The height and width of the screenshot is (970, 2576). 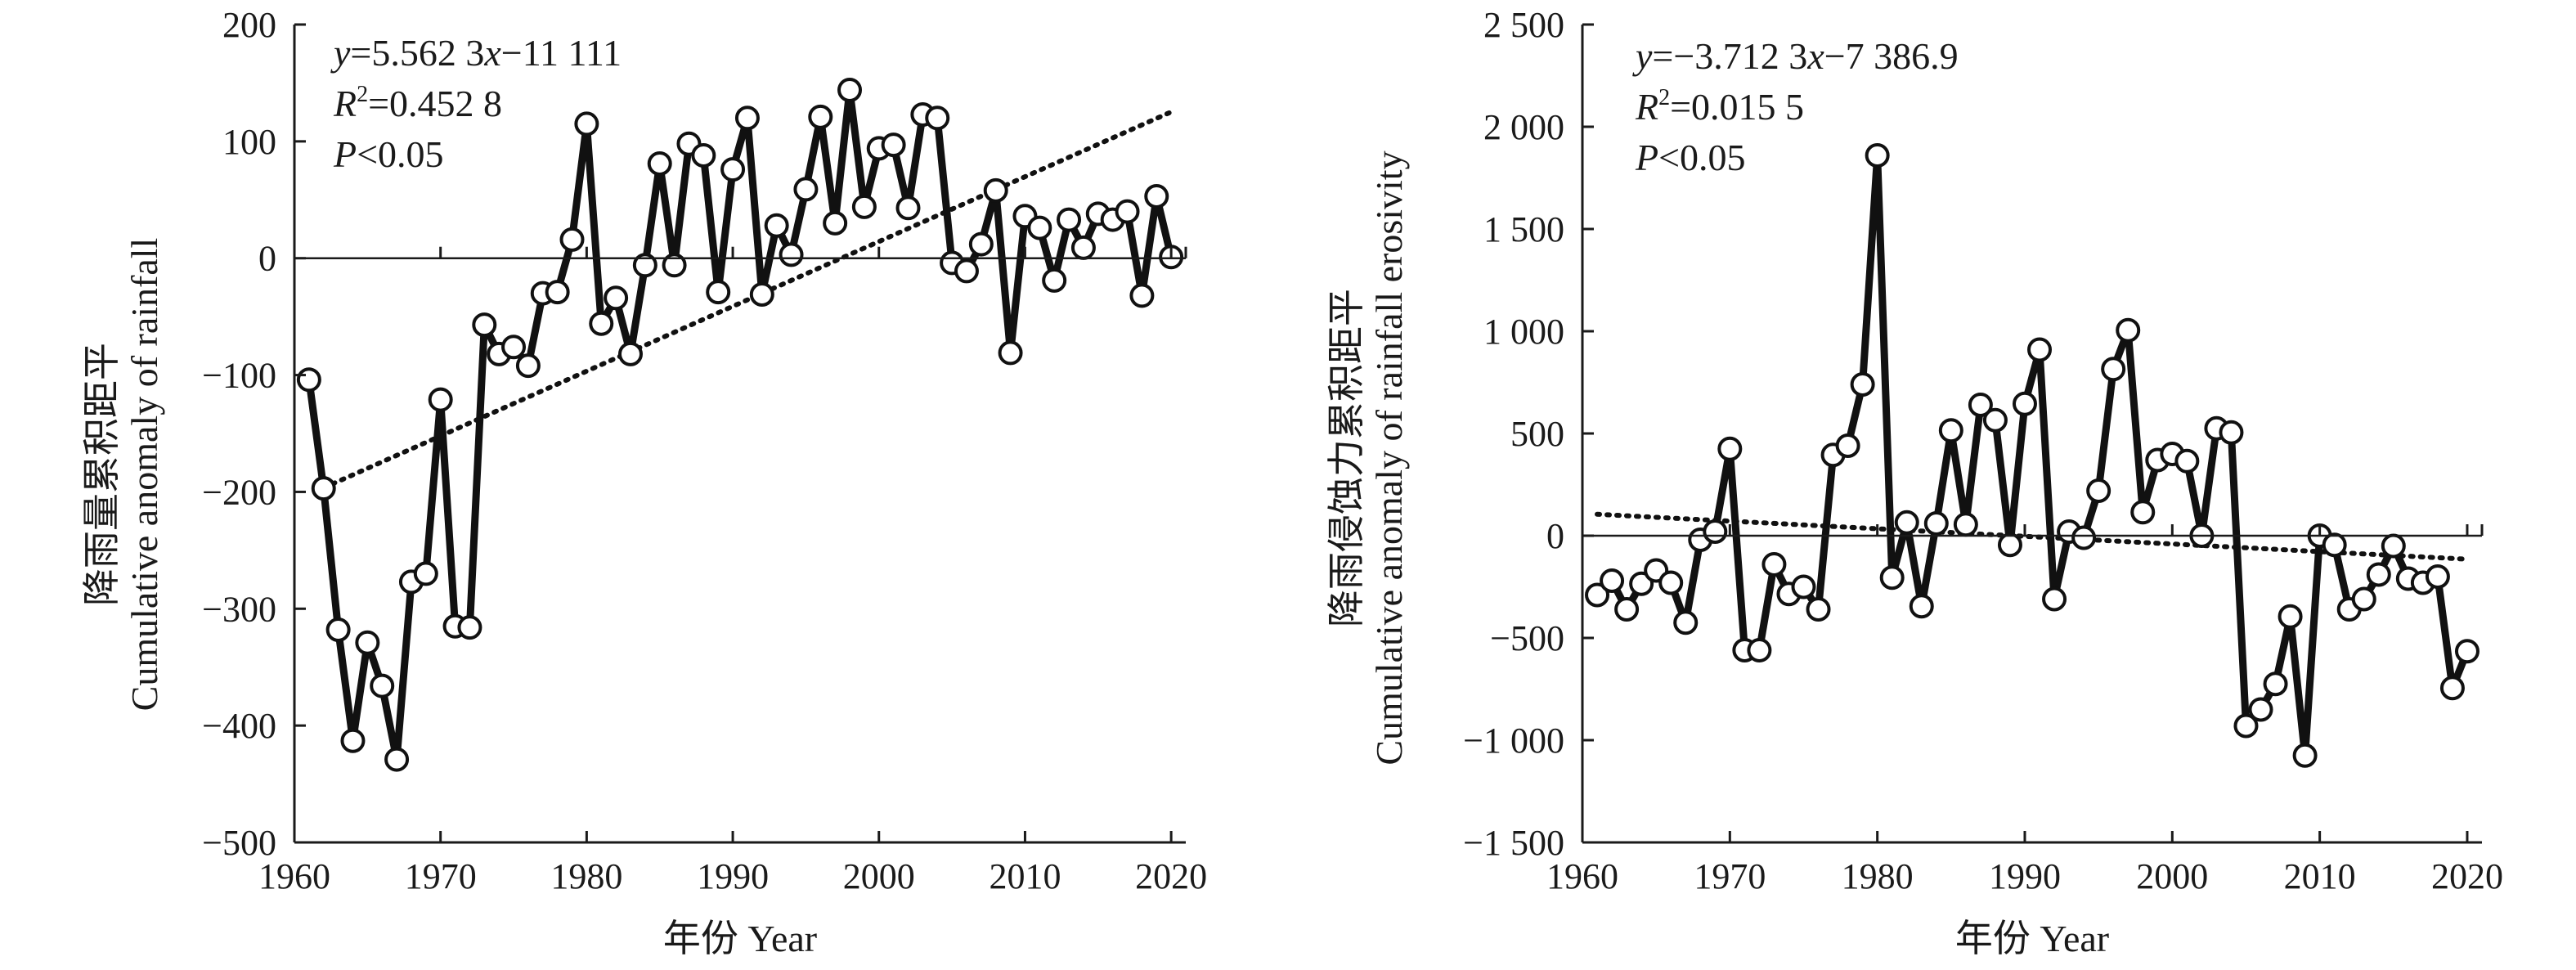 I want to click on rainfall-ylabel-cn: 降雨量累积距平, so click(x=102, y=474).